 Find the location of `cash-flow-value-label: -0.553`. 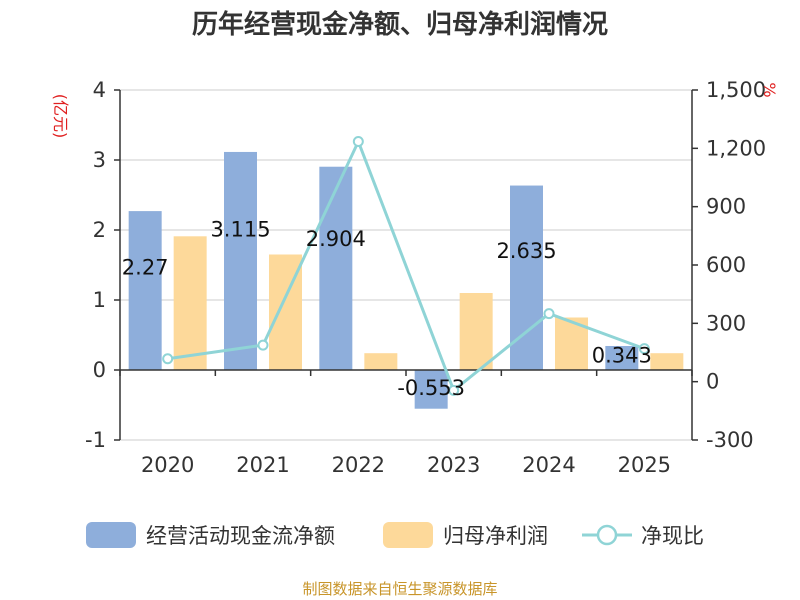

cash-flow-value-label: -0.553 is located at coordinates (431, 388).